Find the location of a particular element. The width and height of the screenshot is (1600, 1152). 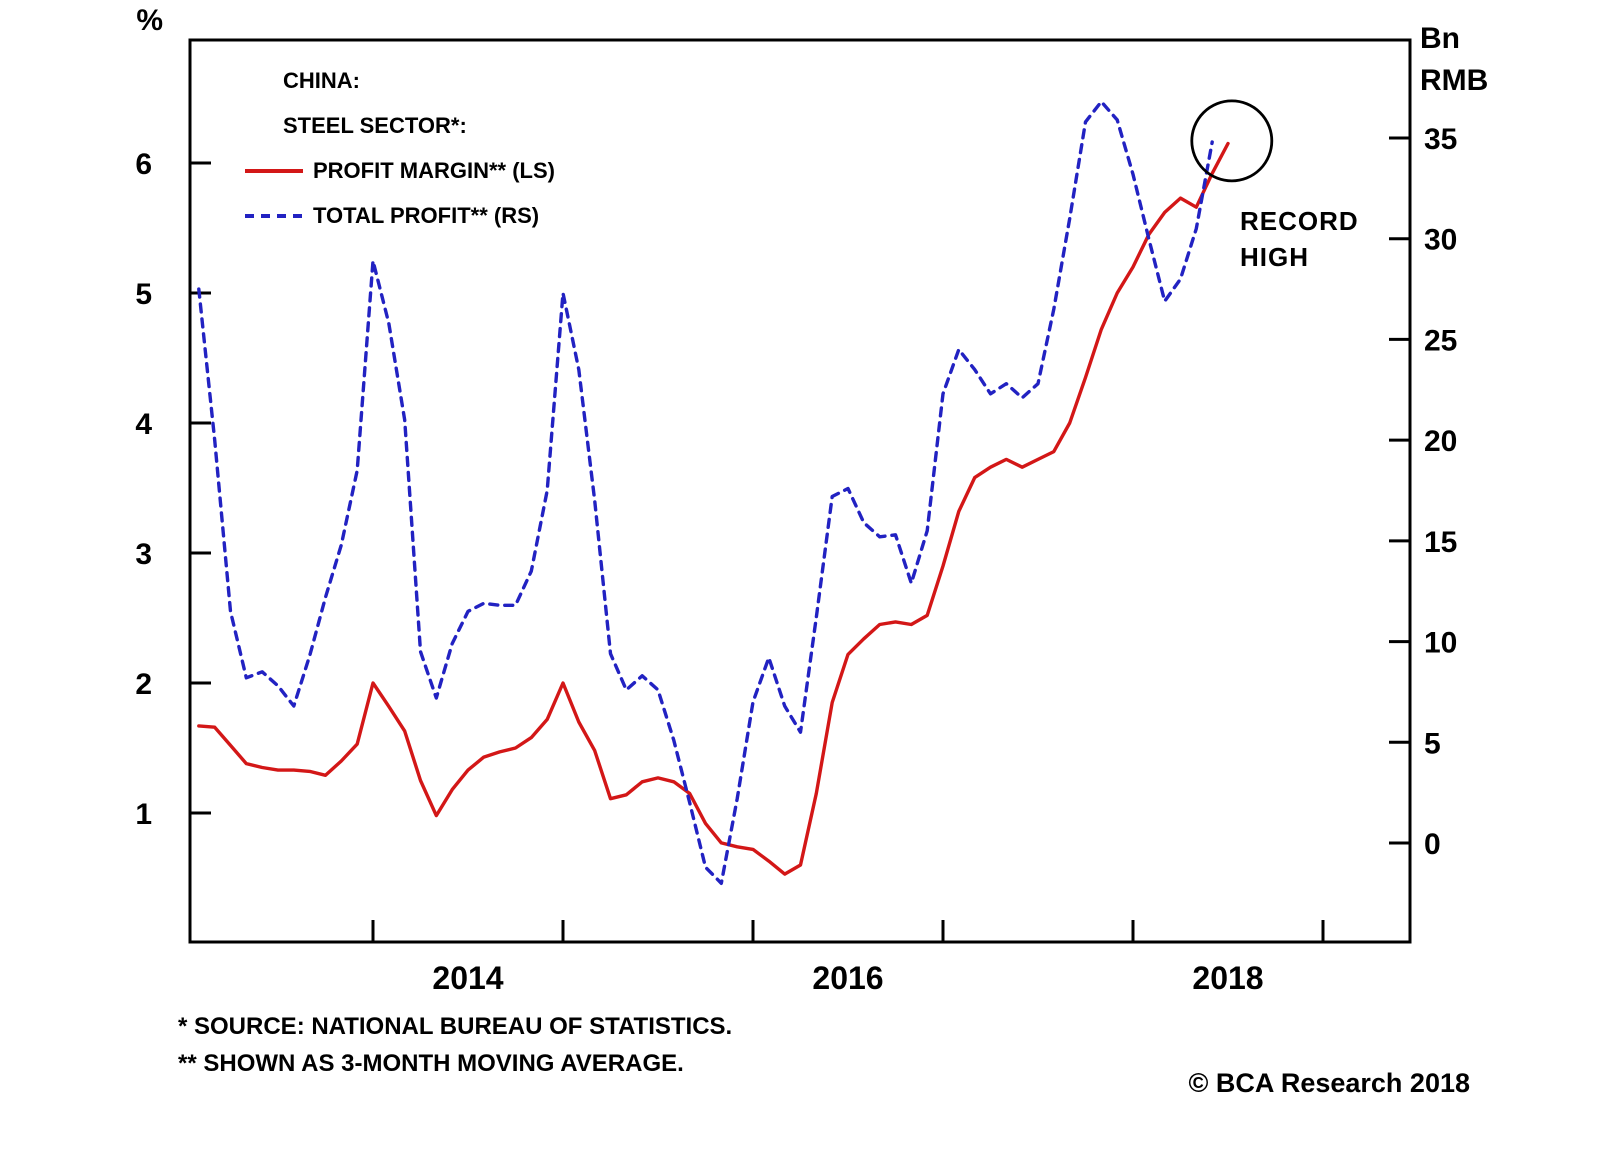

chart-title-text: CHINA: is located at coordinates (321, 80).